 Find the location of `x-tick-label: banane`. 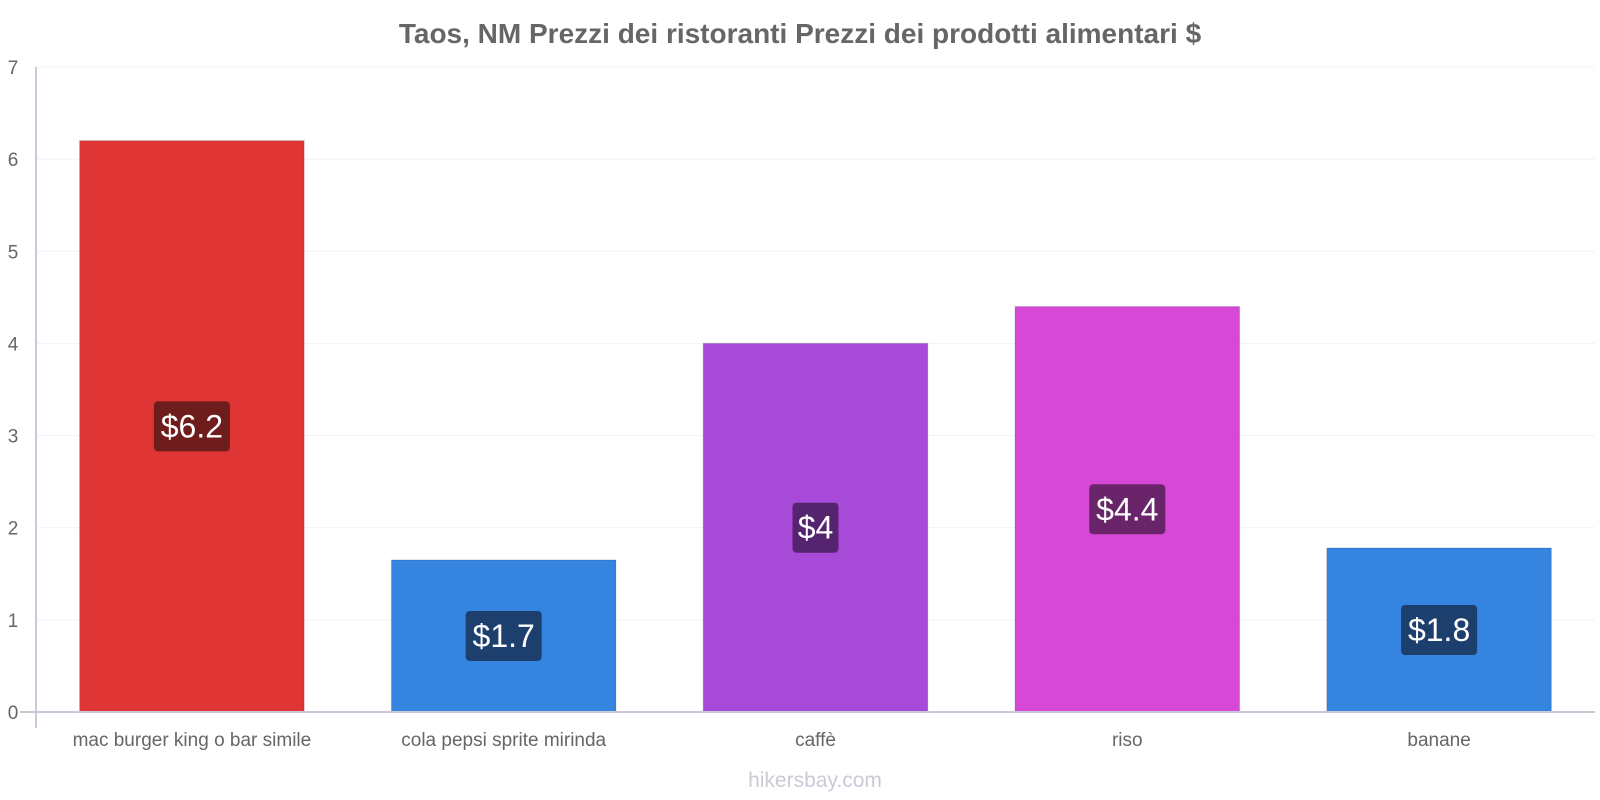

x-tick-label: banane is located at coordinates (1438, 740).